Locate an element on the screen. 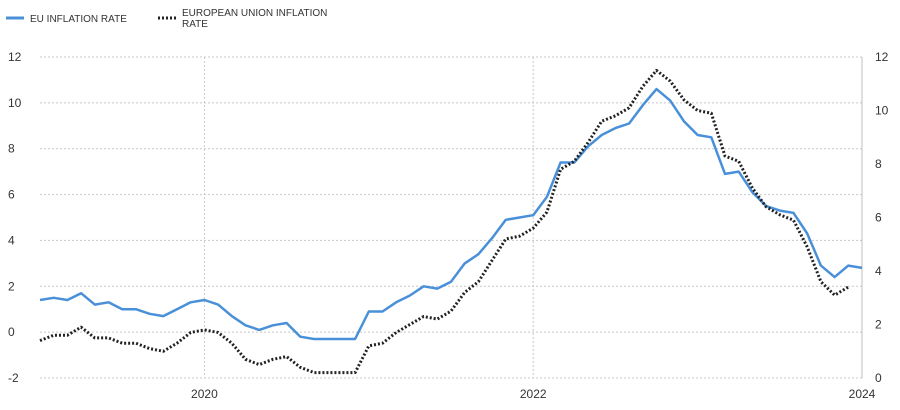 The height and width of the screenshot is (410, 900). y-left-tick-label: 0 is located at coordinates (11, 332).